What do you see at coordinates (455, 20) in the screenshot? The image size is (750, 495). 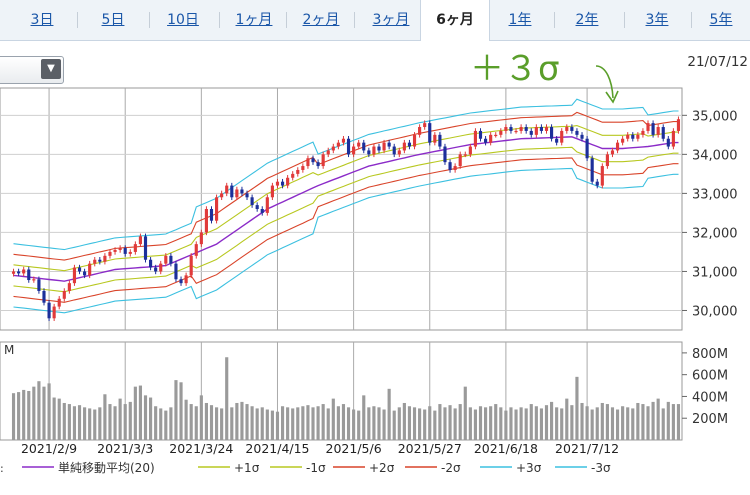 I see `tab-6: 6ヶ月` at bounding box center [455, 20].